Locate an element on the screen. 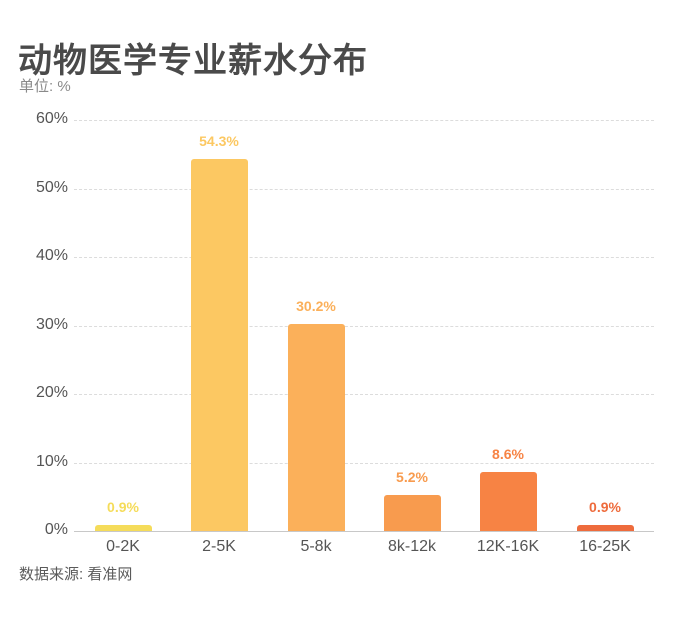  y-tick-label: 50% is located at coordinates (51, 187).